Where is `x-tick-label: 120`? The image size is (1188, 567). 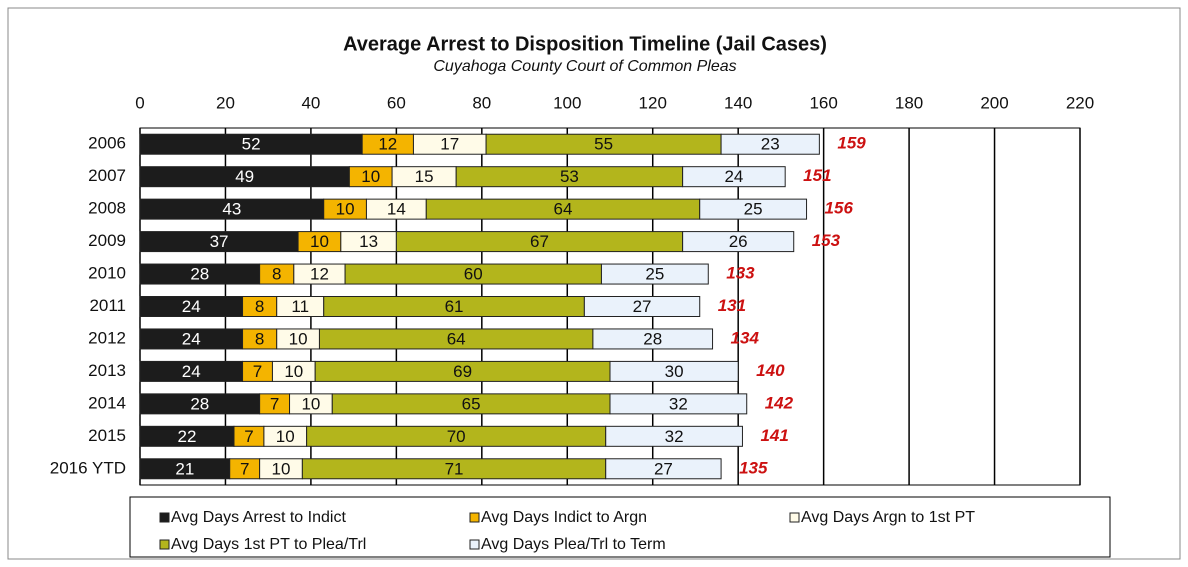 x-tick-label: 120 is located at coordinates (653, 102).